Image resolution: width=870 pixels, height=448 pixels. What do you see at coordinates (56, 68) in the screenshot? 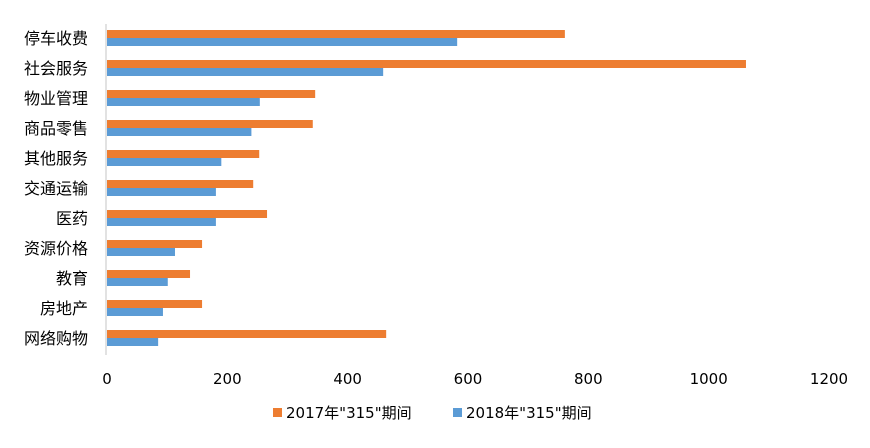
I see `category-label: 社会服务` at bounding box center [56, 68].